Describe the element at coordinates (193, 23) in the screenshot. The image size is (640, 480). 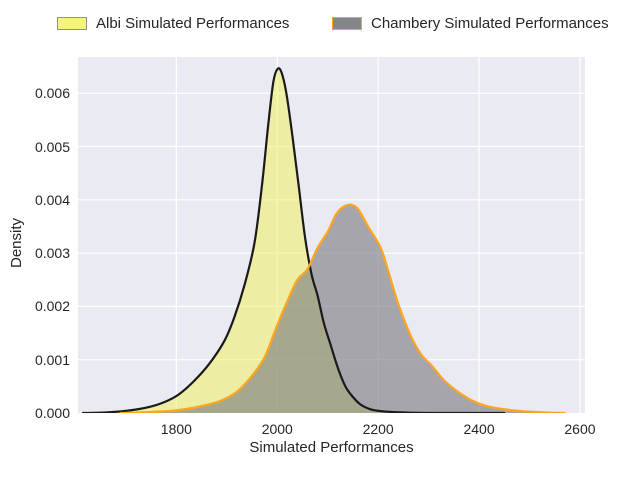
I see `albi-legend-label: Albi Simulated Performances` at that location.